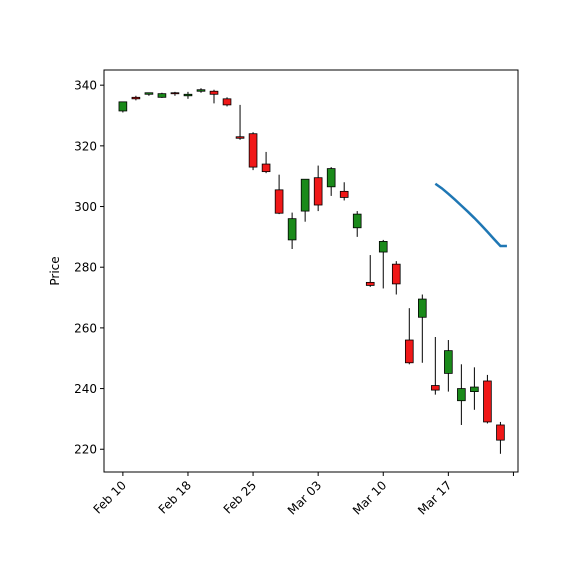 The height and width of the screenshot is (575, 575). I want to click on y-tick-label: 220, so click(85, 450).